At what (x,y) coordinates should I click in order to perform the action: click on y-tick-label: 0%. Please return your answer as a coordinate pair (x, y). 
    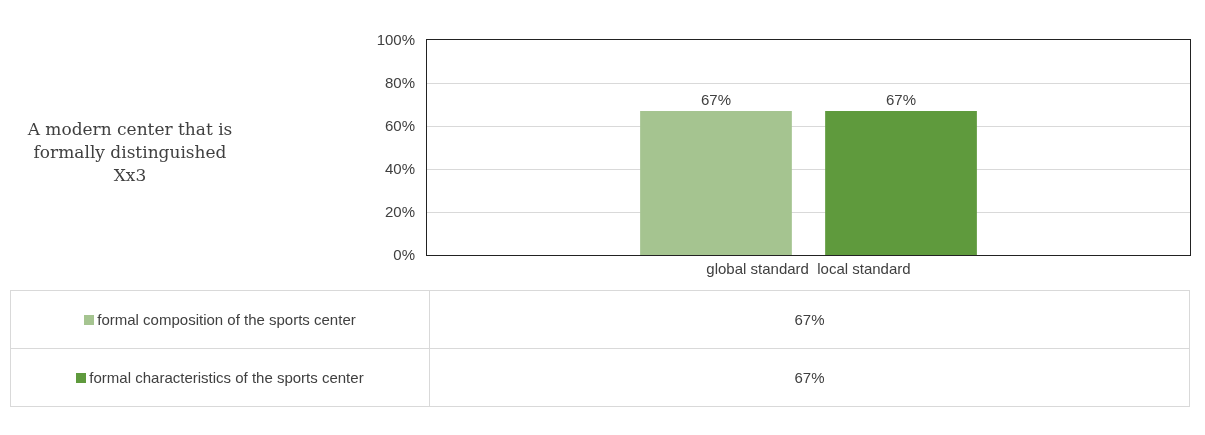
    Looking at the image, I should click on (404, 255).